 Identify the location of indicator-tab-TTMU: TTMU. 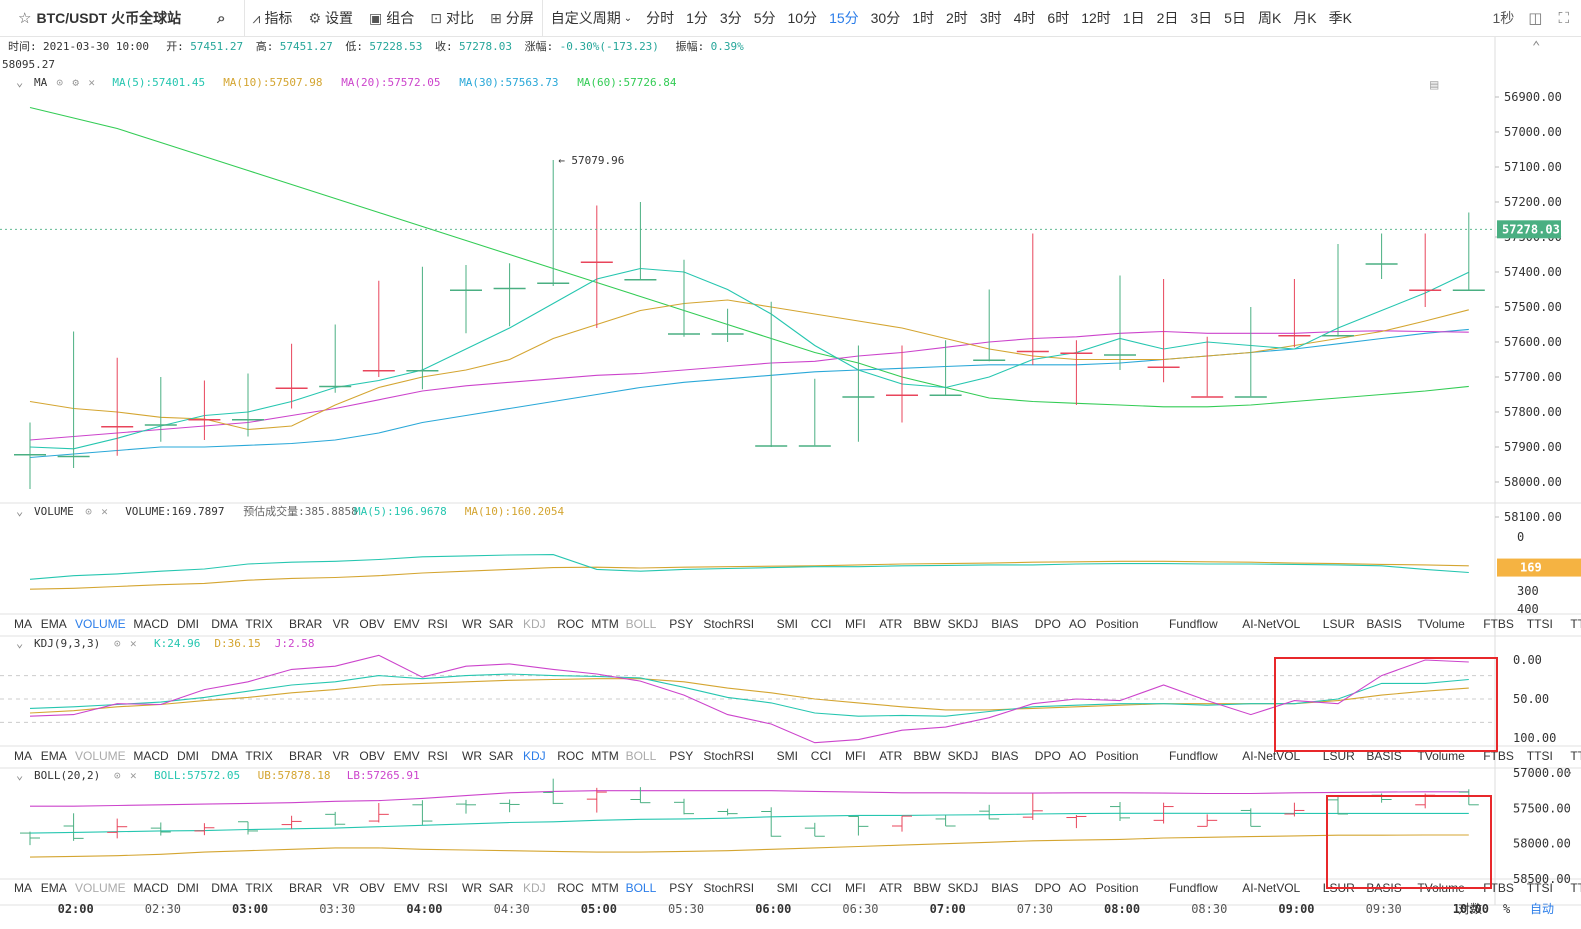
(1575, 756).